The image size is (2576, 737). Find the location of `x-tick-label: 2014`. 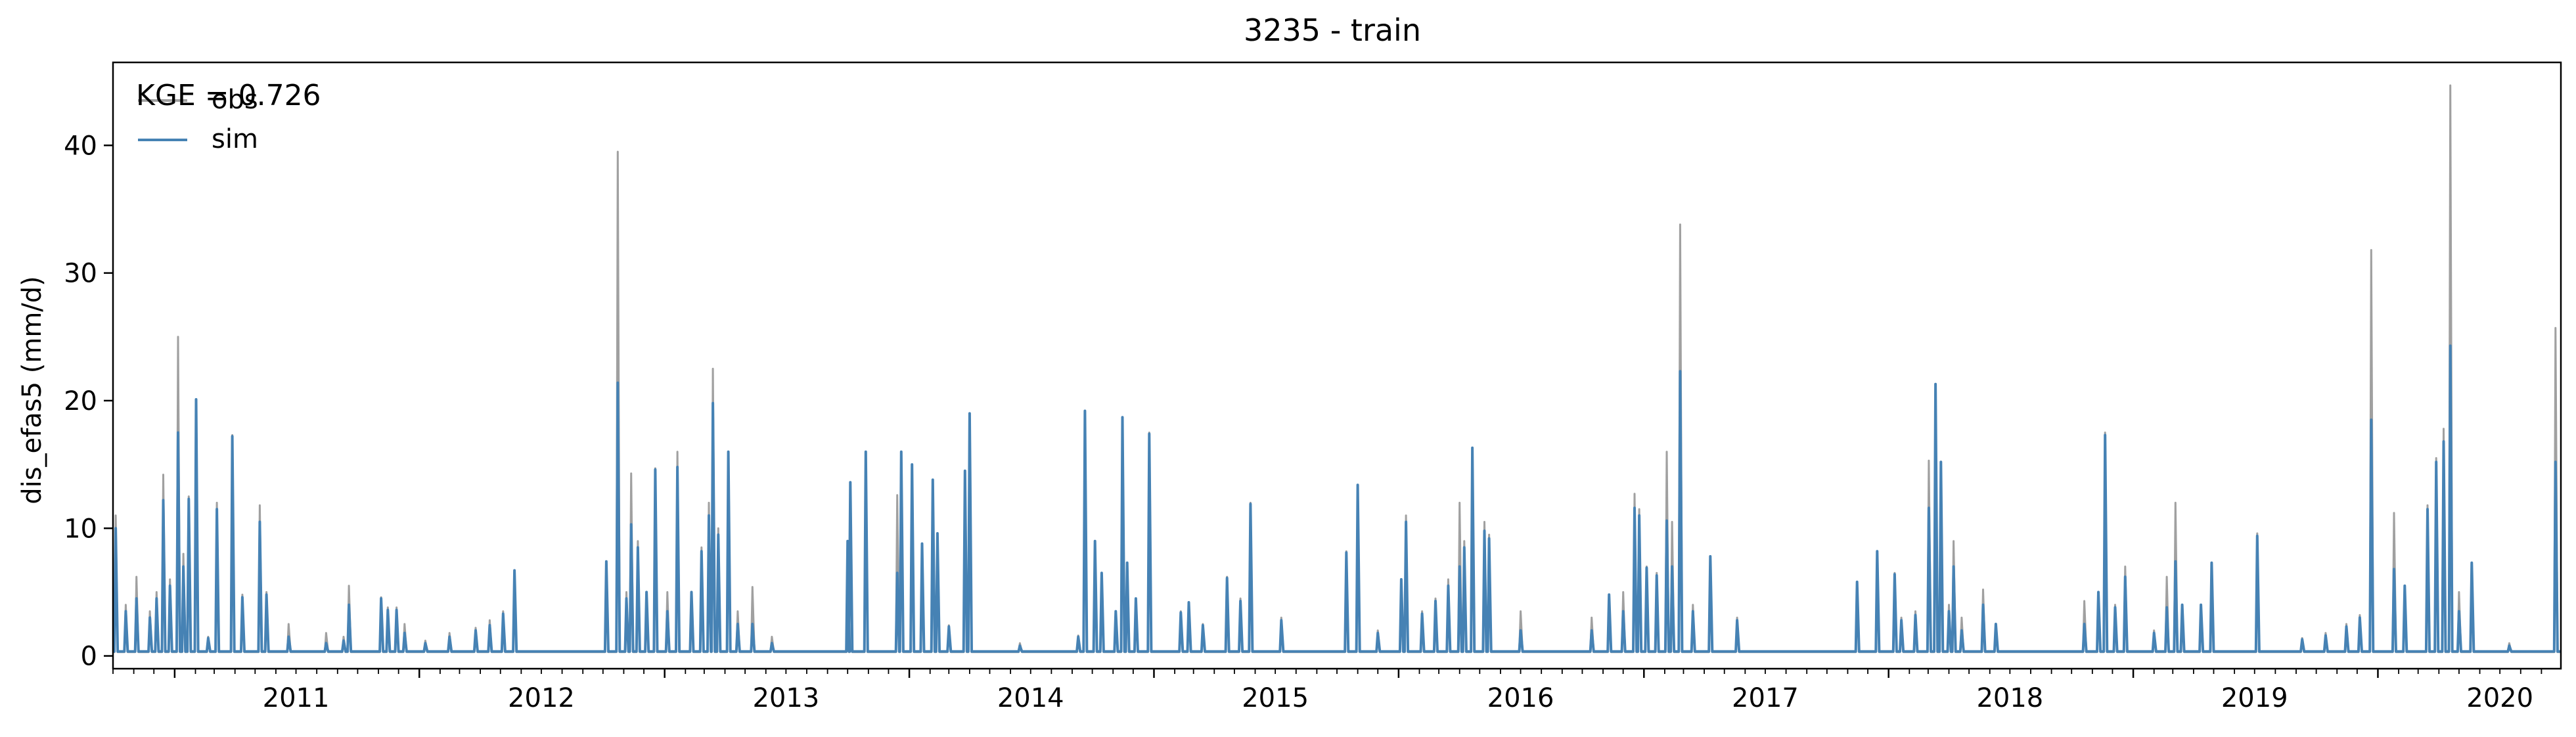

x-tick-label: 2014 is located at coordinates (1030, 698).